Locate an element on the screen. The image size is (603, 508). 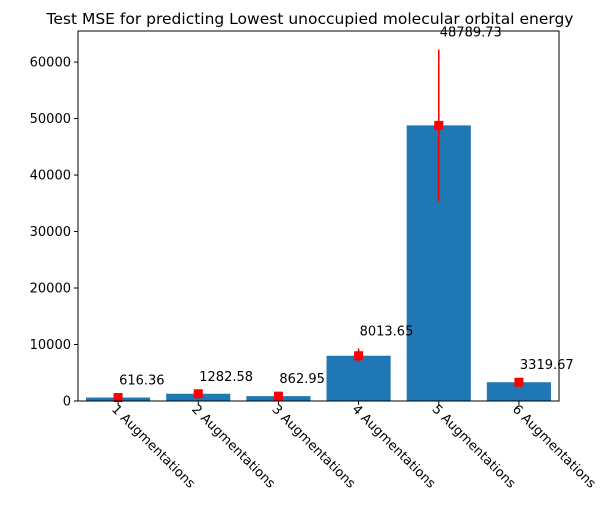
y-tick-label-0: 0 is located at coordinates (67, 402).